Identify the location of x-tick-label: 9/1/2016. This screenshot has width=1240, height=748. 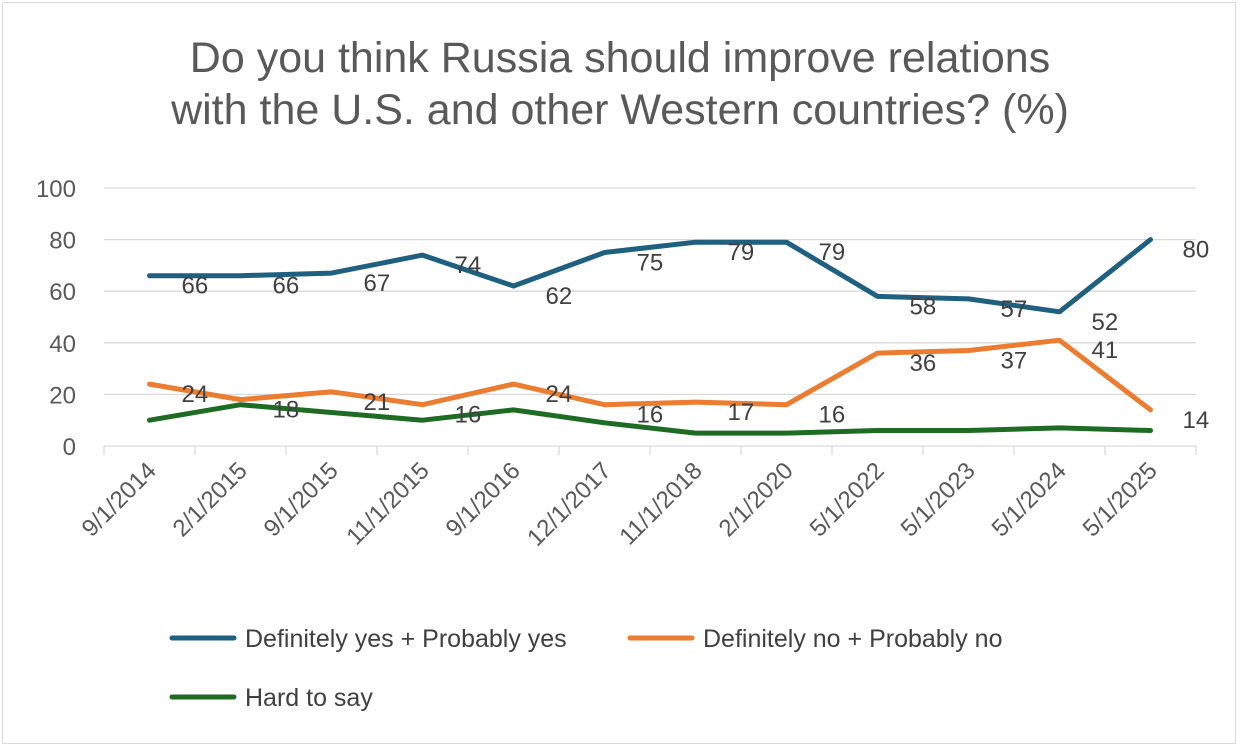
(483, 499).